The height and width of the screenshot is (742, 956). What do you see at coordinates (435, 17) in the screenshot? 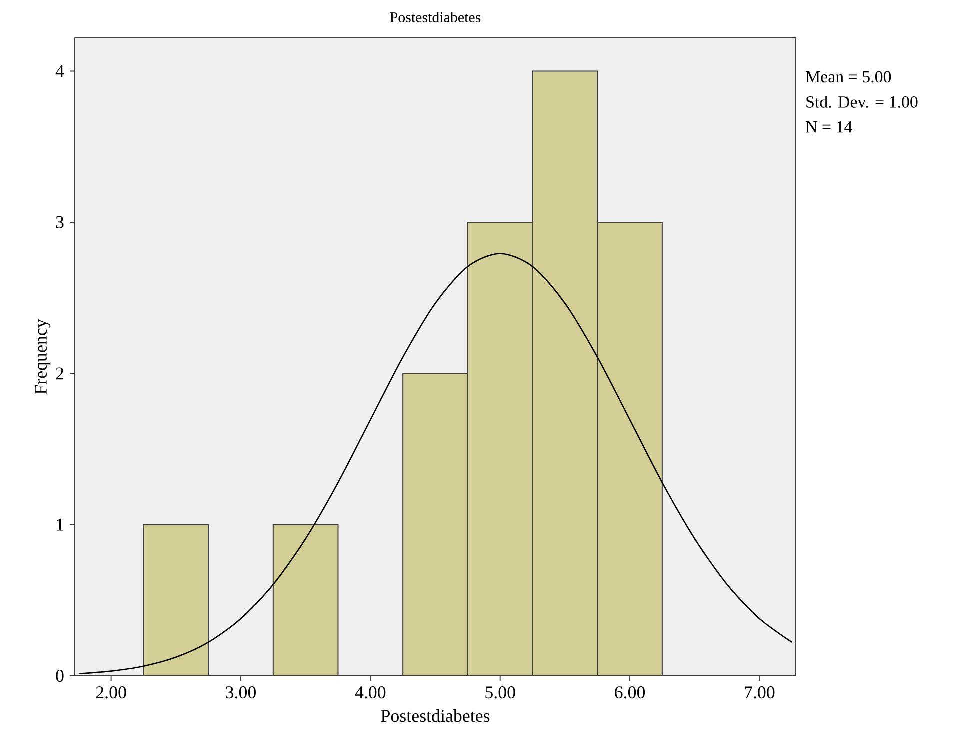
I see `chart-title: Postestdiabetes` at bounding box center [435, 17].